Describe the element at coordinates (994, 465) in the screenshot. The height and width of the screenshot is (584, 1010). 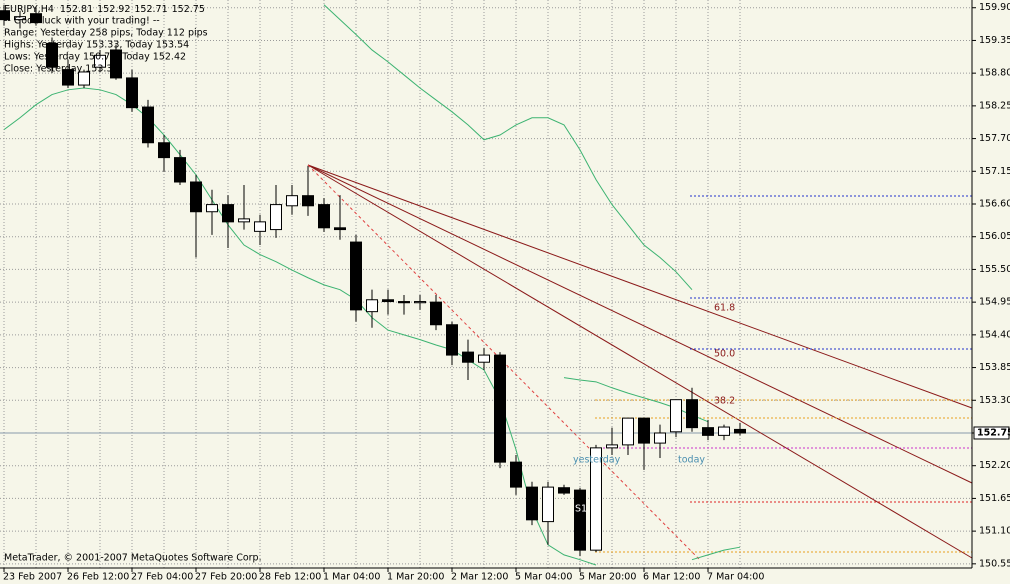
I see `y-tick-label: 152.20` at that location.